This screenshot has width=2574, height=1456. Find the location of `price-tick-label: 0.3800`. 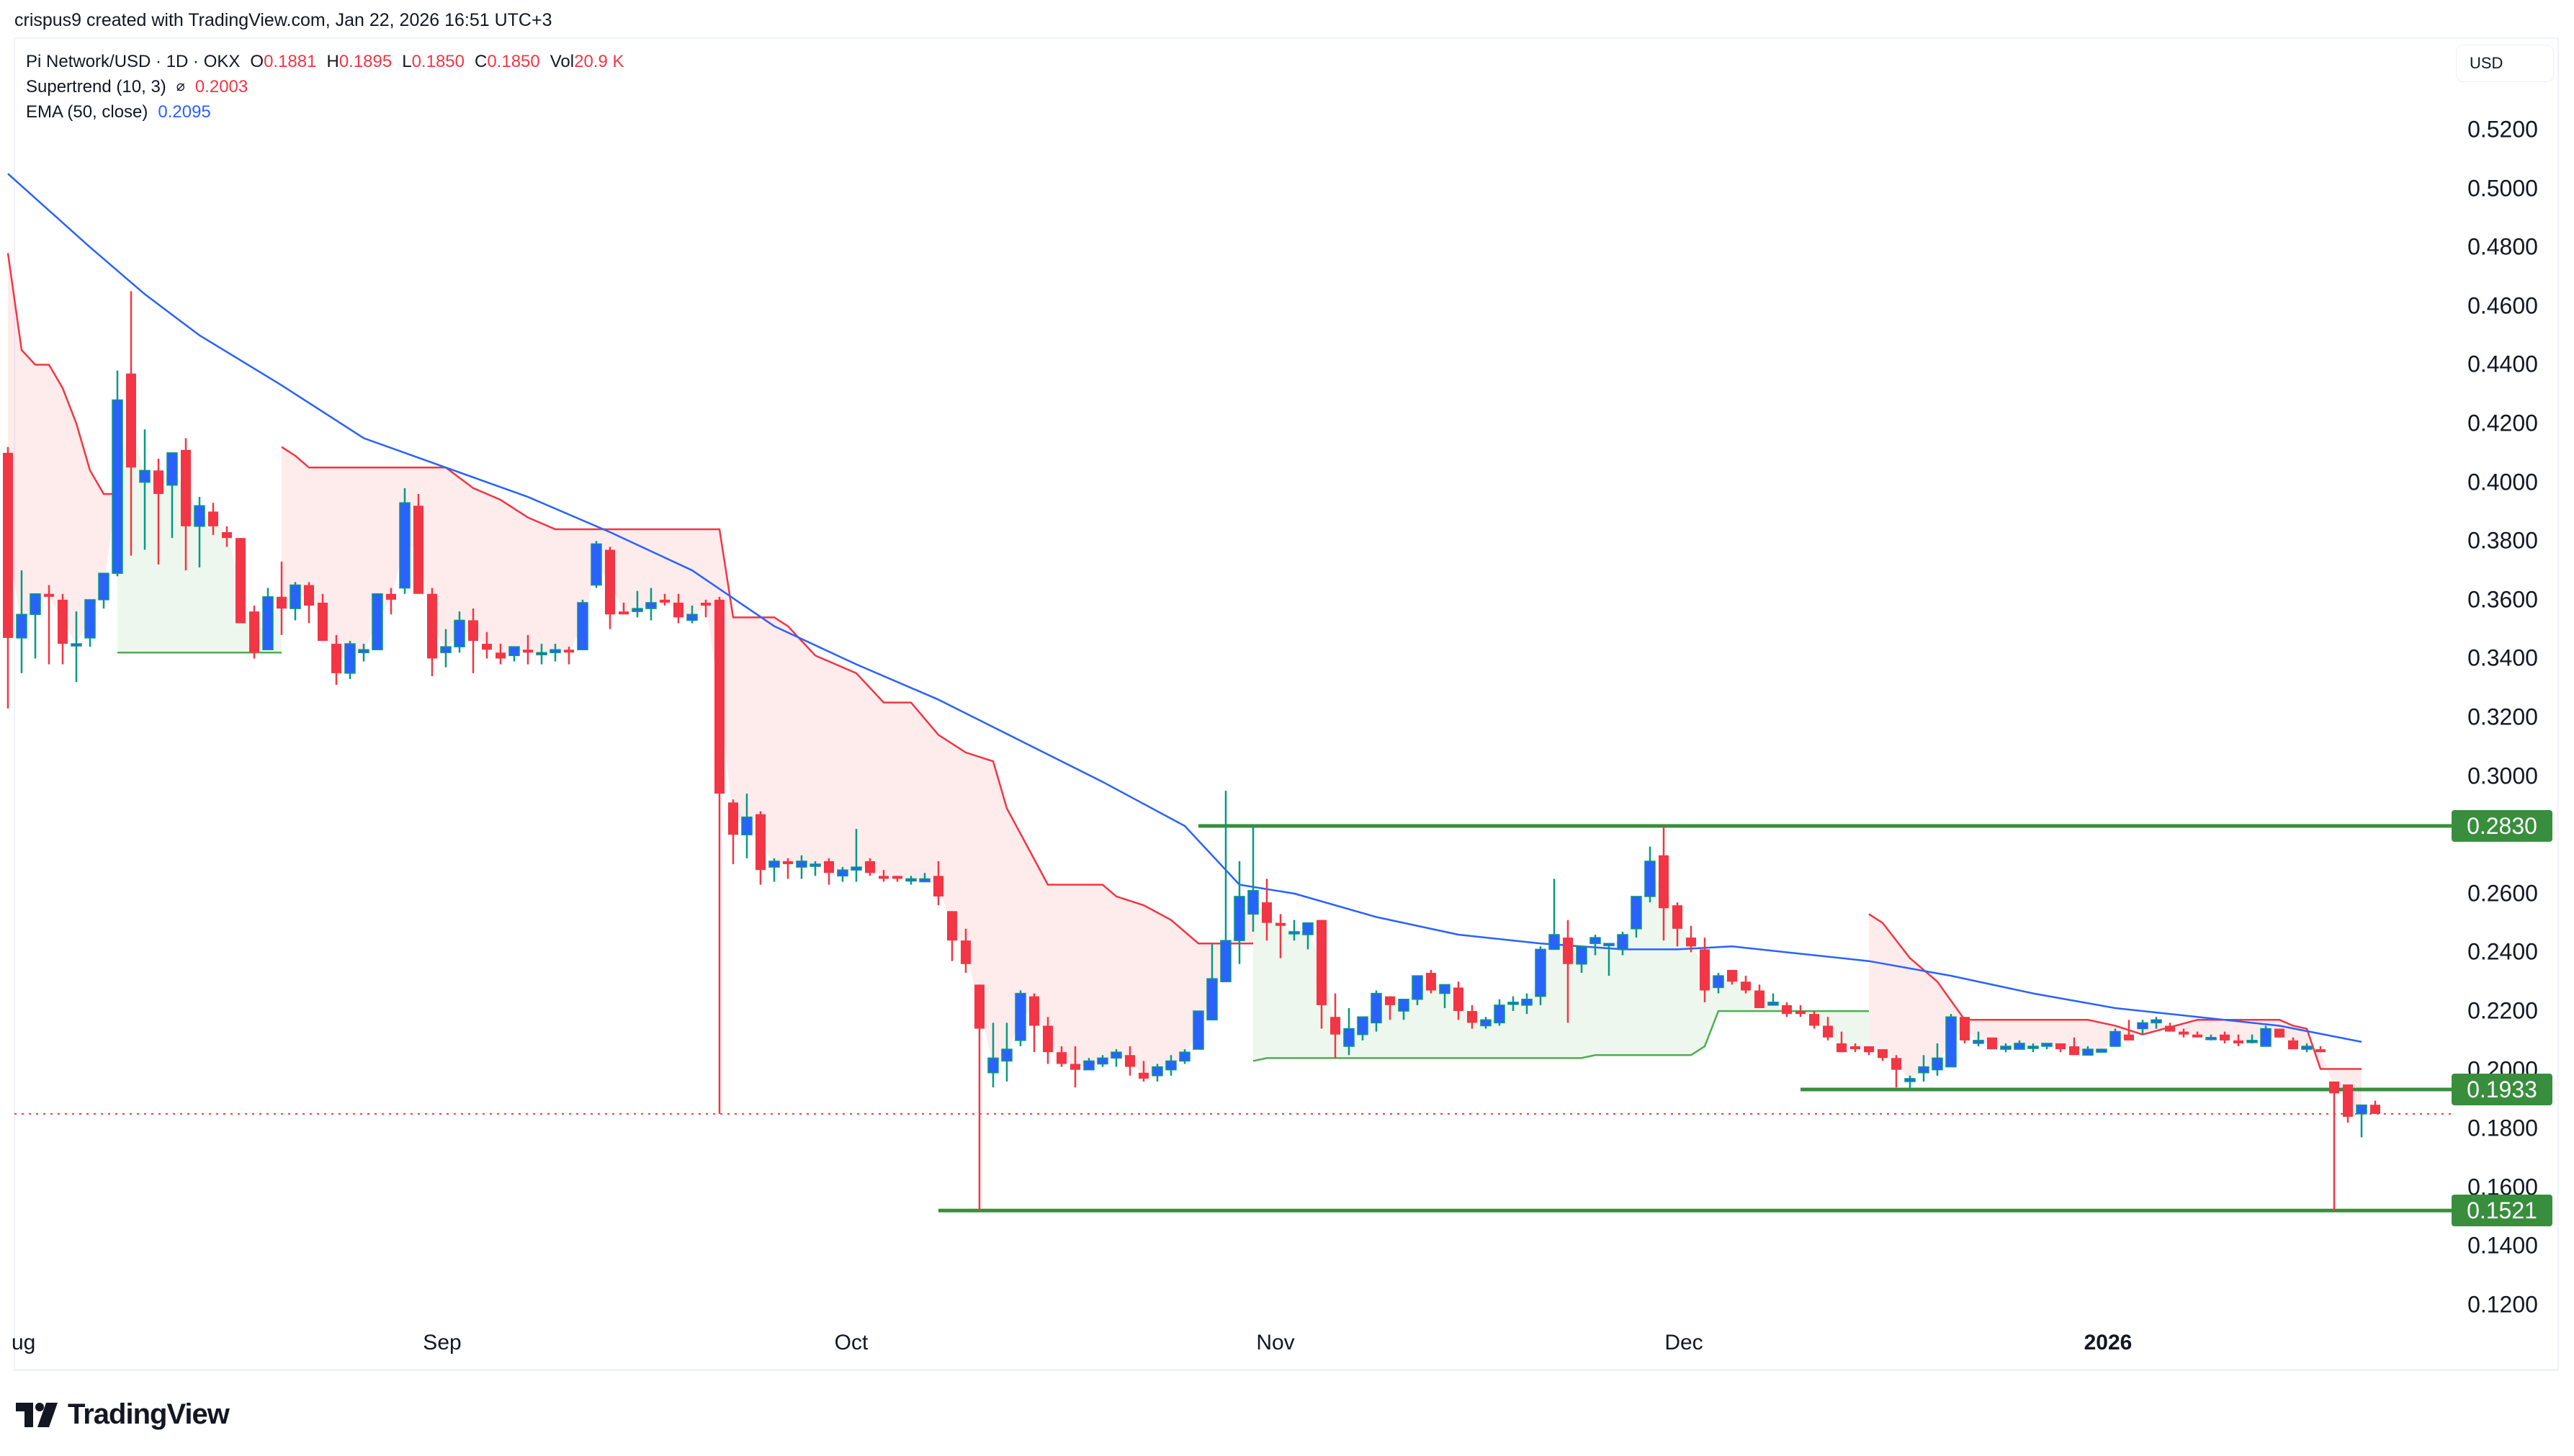

price-tick-label: 0.3800 is located at coordinates (2503, 540).